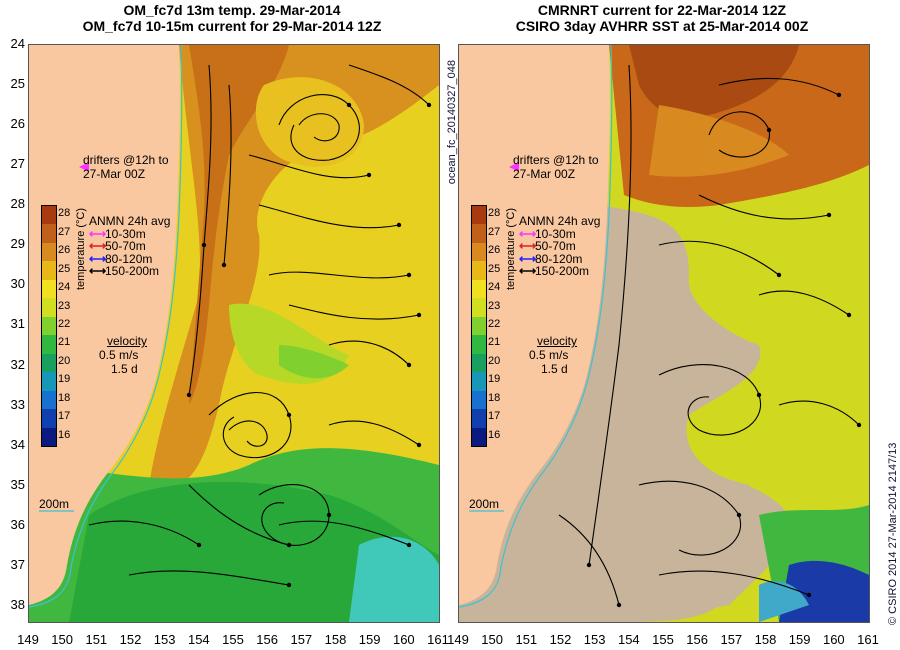 The image size is (900, 650). Describe the element at coordinates (17, 444) in the screenshot. I see `y-tick-label: 34` at that location.